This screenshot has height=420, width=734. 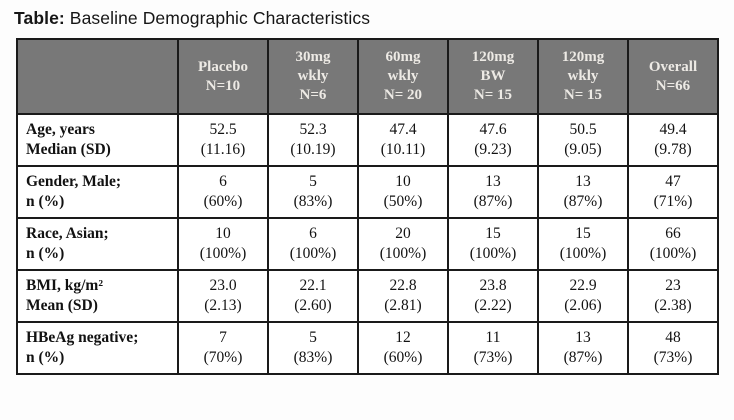 What do you see at coordinates (583, 76) in the screenshot?
I see `header-col-120mg-wkly: 120mg wkly N= 15` at bounding box center [583, 76].